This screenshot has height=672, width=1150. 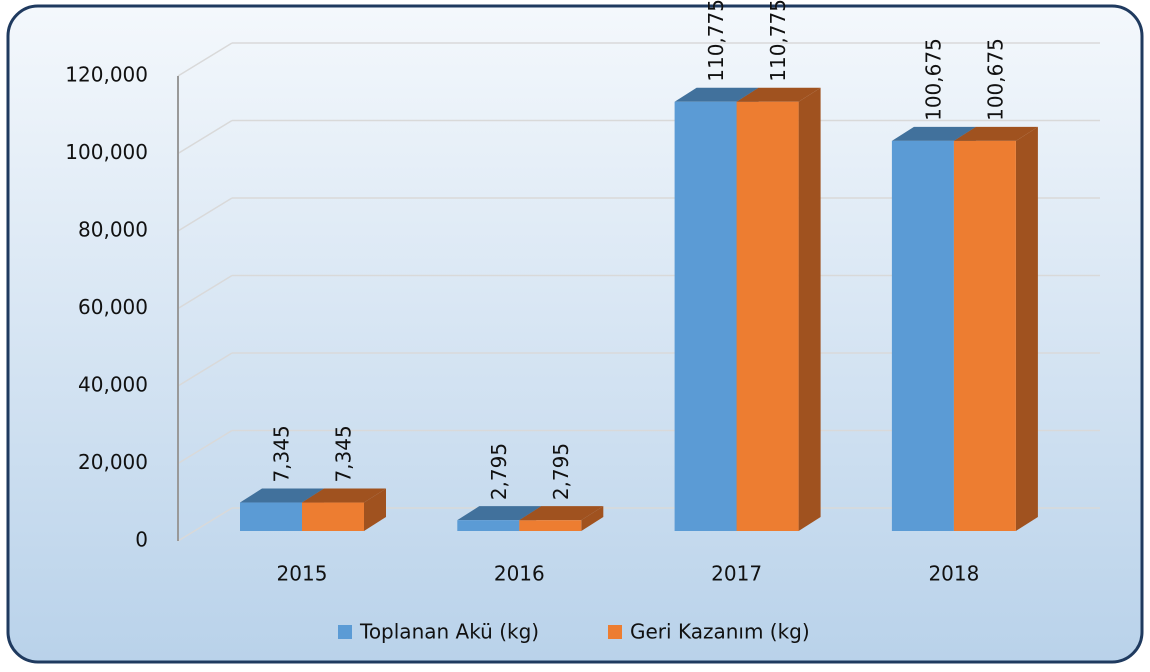 What do you see at coordinates (736, 574) in the screenshot?
I see `x-tick-label: 2017` at bounding box center [736, 574].